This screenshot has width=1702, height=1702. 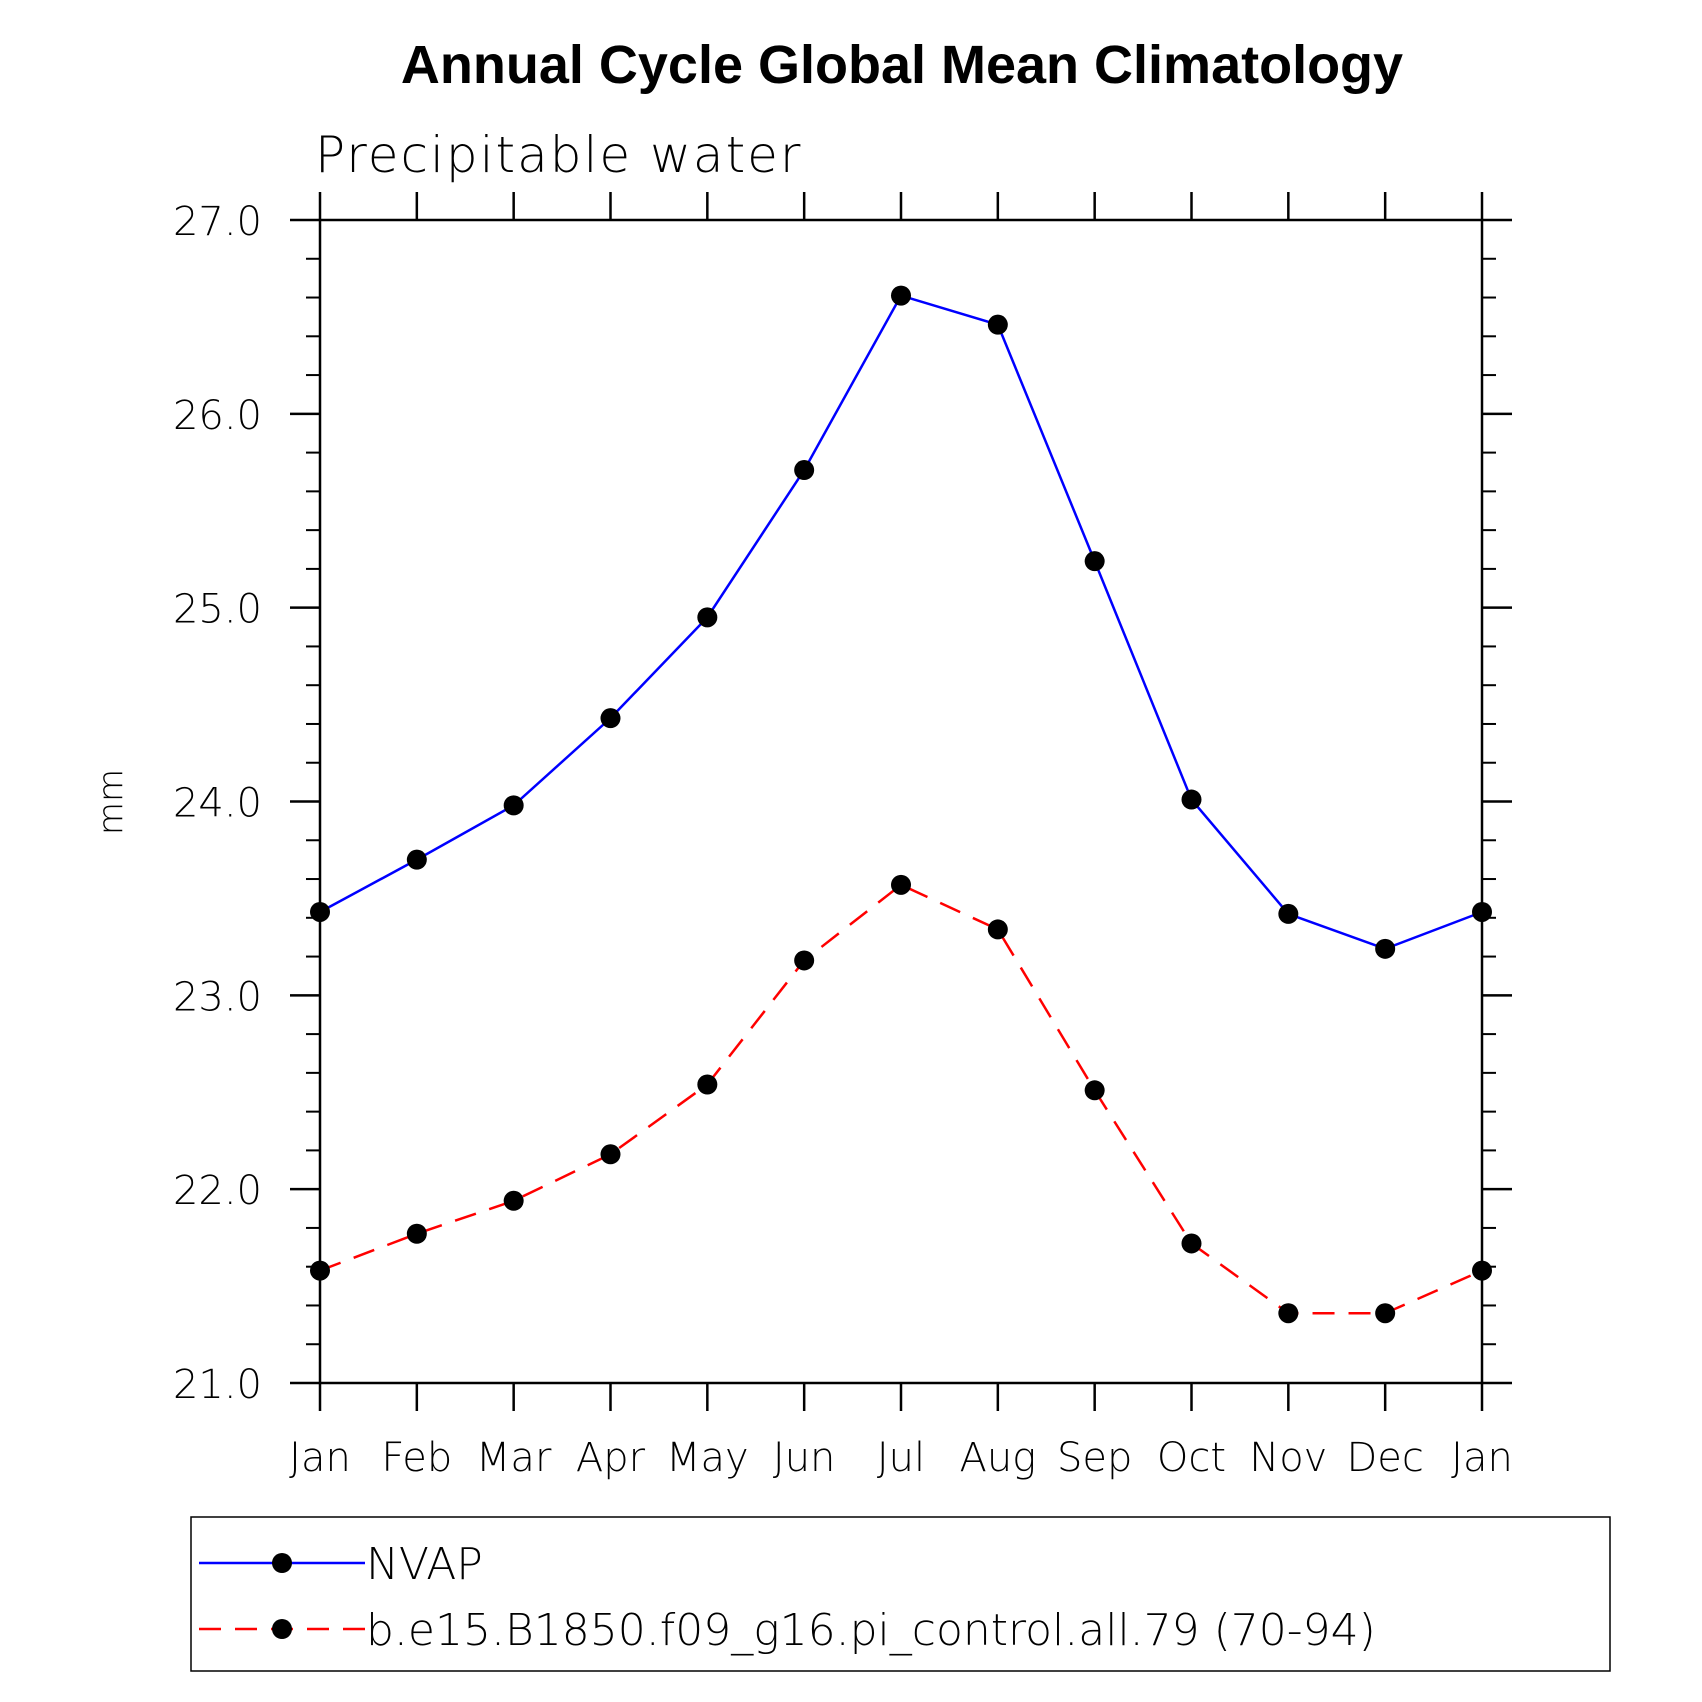 I want to click on y-tick-label: 27.0, so click(x=217, y=222).